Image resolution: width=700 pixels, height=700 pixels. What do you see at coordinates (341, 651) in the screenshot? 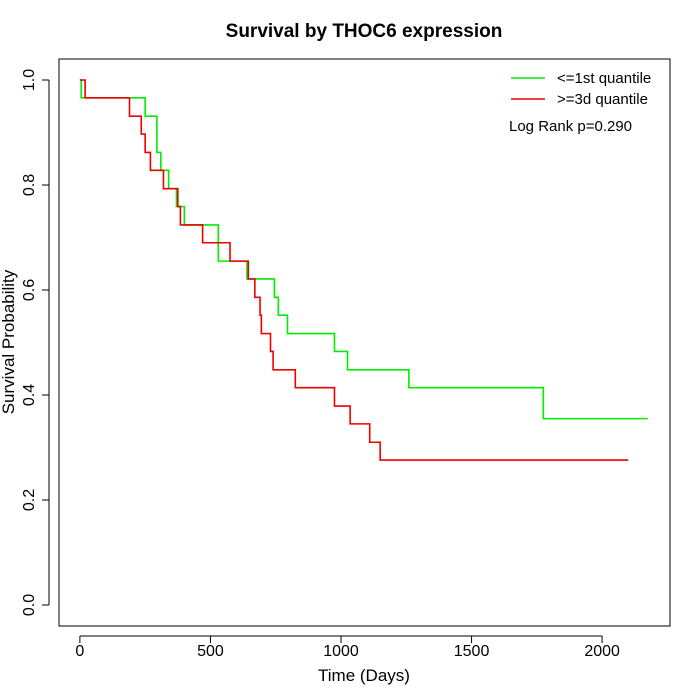
I see `x-tick-label: 1000` at bounding box center [341, 651].